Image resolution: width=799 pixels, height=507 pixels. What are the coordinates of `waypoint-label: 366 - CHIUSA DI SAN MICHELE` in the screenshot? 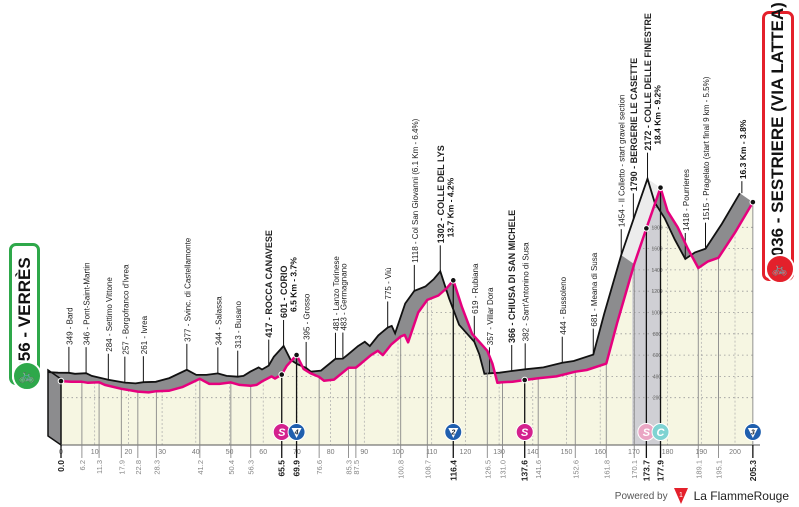 It's located at (512, 276).